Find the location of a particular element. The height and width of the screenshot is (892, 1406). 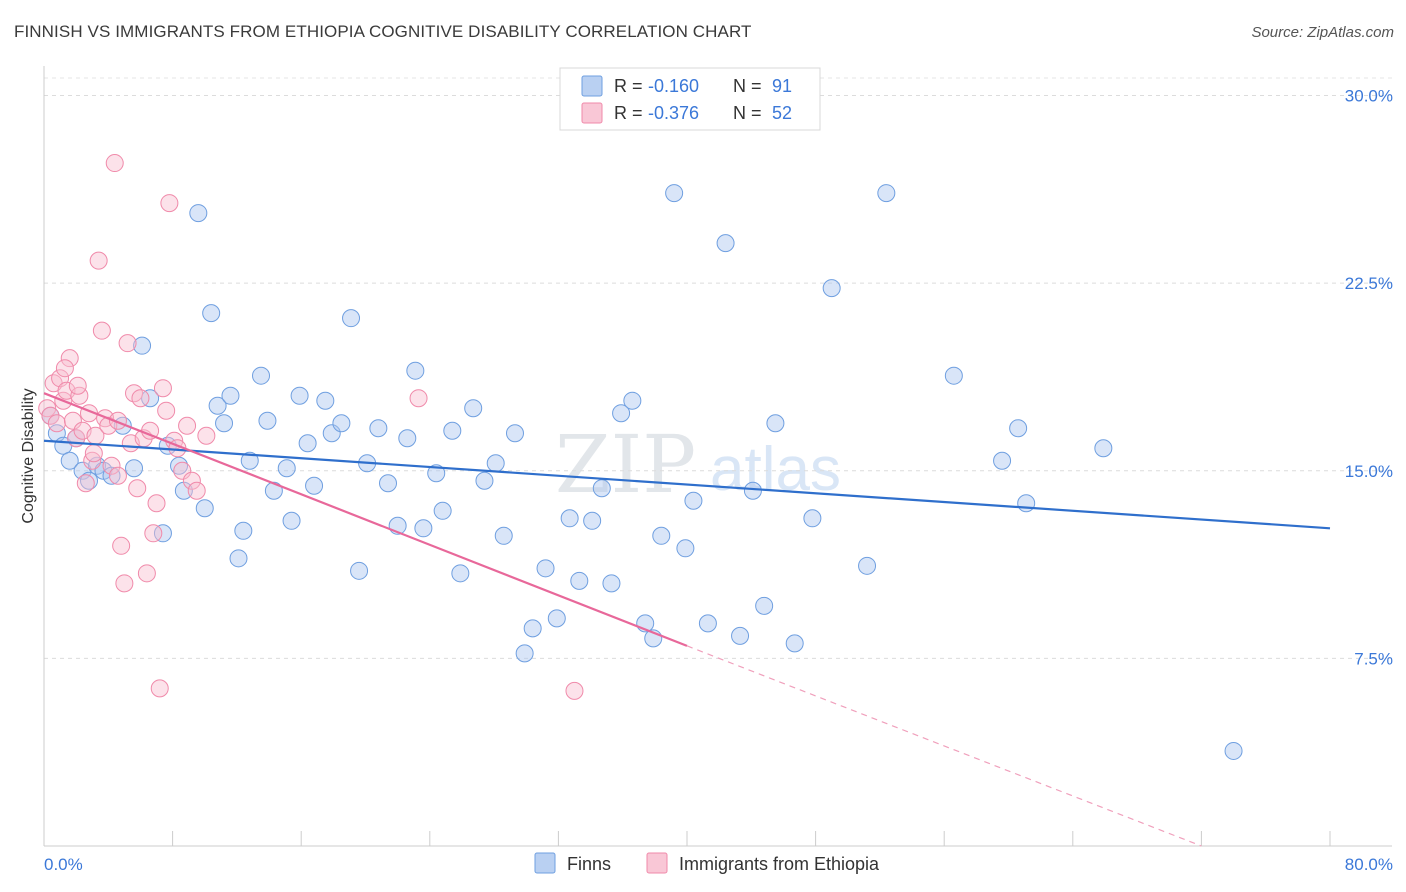

ethiopia-legend-swatch is located at coordinates (592, 113).